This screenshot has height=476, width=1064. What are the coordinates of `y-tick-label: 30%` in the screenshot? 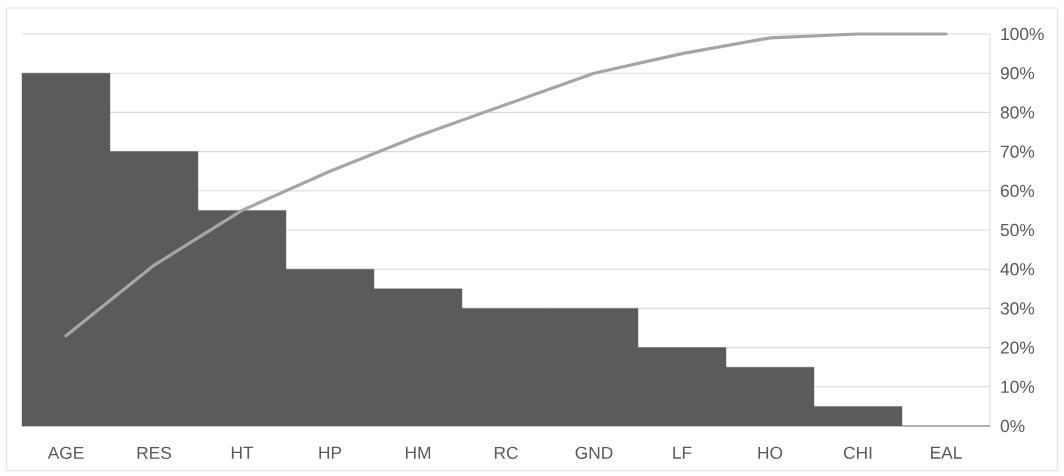 It's located at (1017, 308).